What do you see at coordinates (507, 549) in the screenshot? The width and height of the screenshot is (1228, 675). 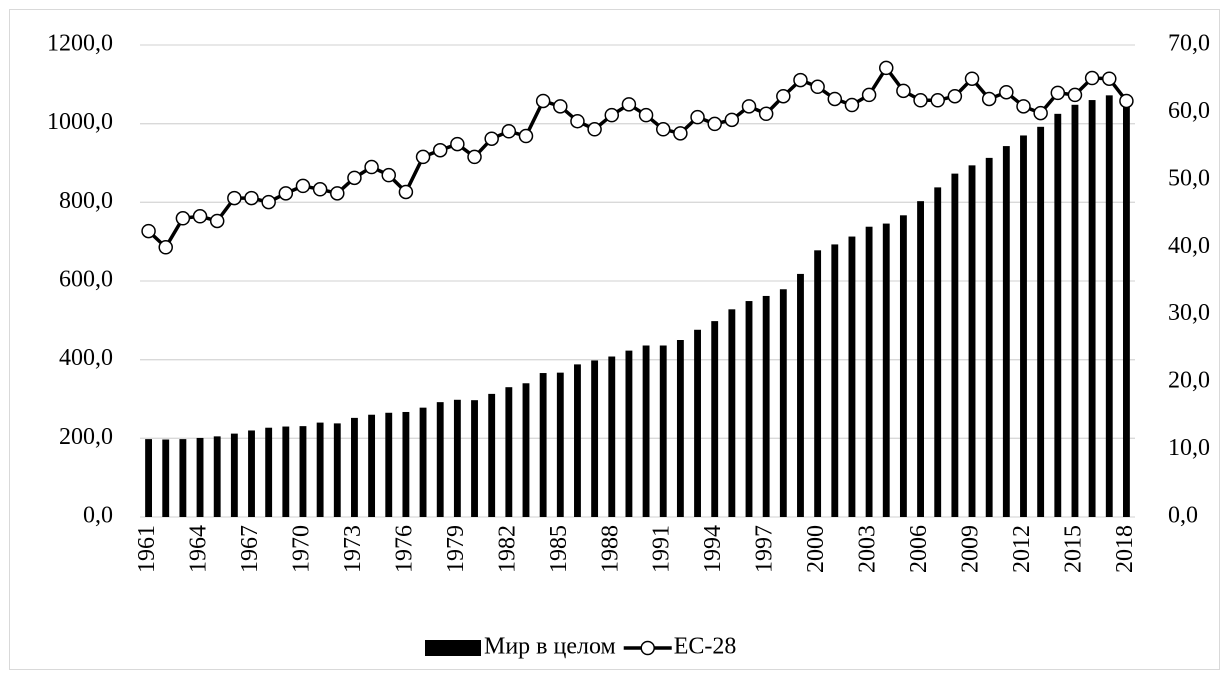 I see `x-tick-label: 1982` at bounding box center [507, 549].